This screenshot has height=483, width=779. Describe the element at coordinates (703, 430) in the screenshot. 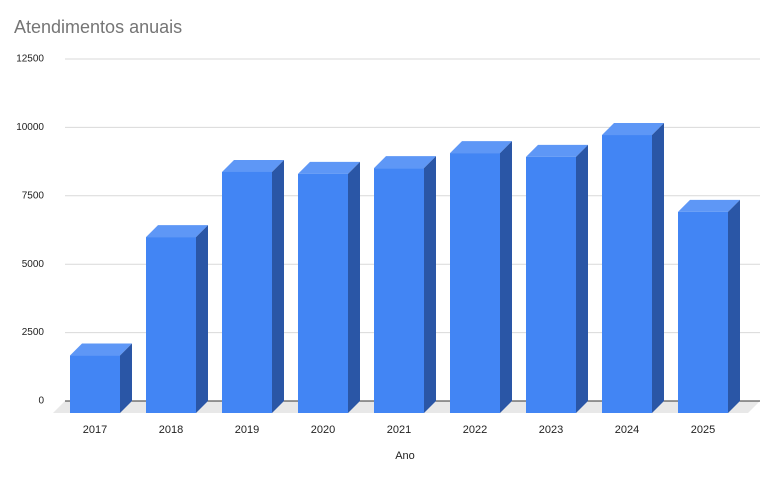

I see `x-tick-label: 2025` at that location.